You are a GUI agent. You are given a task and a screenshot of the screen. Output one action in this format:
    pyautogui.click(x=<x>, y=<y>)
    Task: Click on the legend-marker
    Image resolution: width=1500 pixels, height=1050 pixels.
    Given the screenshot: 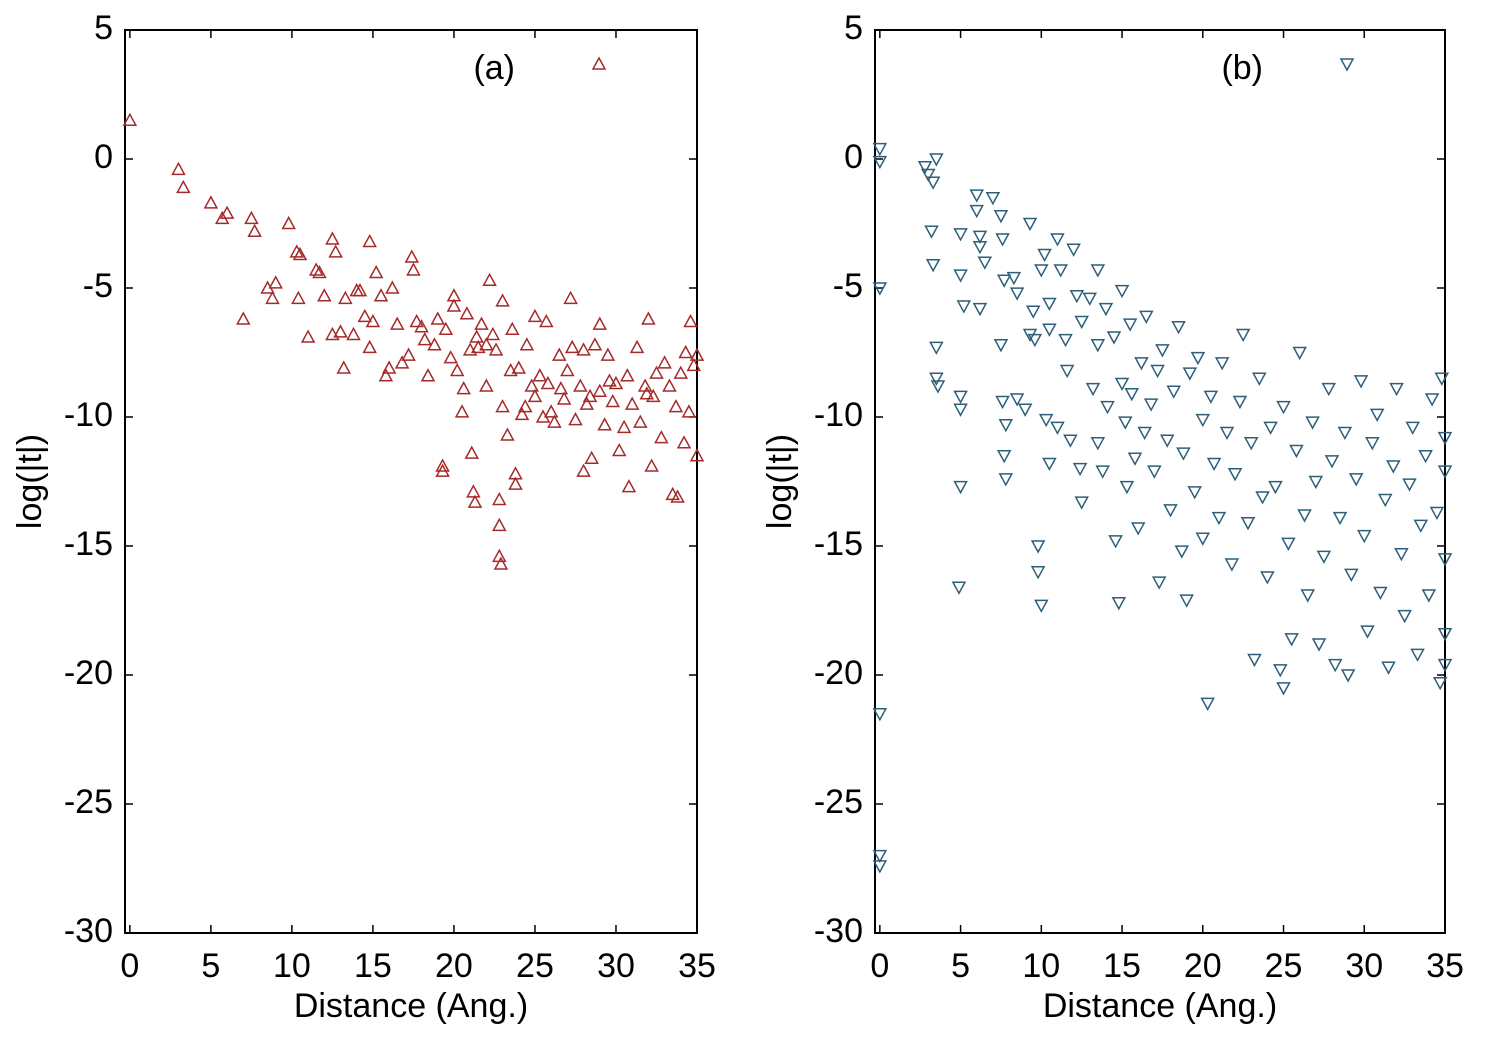 What is the action you would take?
    pyautogui.click(x=1347, y=65)
    